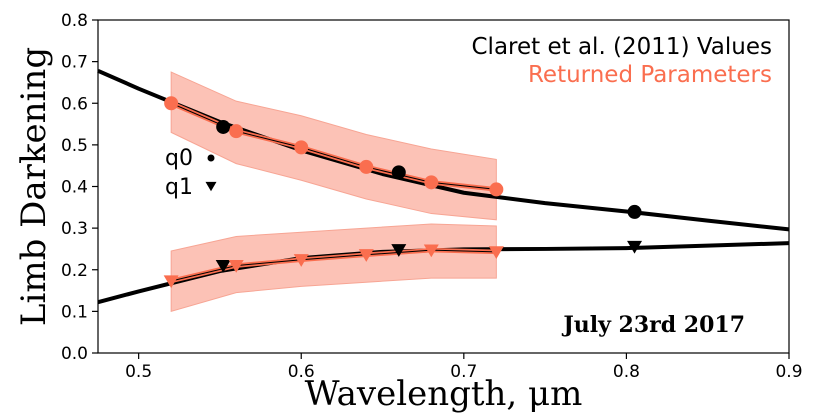  What do you see at coordinates (788, 372) in the screenshot?
I see `x-tick-label: 0.9` at bounding box center [788, 372].